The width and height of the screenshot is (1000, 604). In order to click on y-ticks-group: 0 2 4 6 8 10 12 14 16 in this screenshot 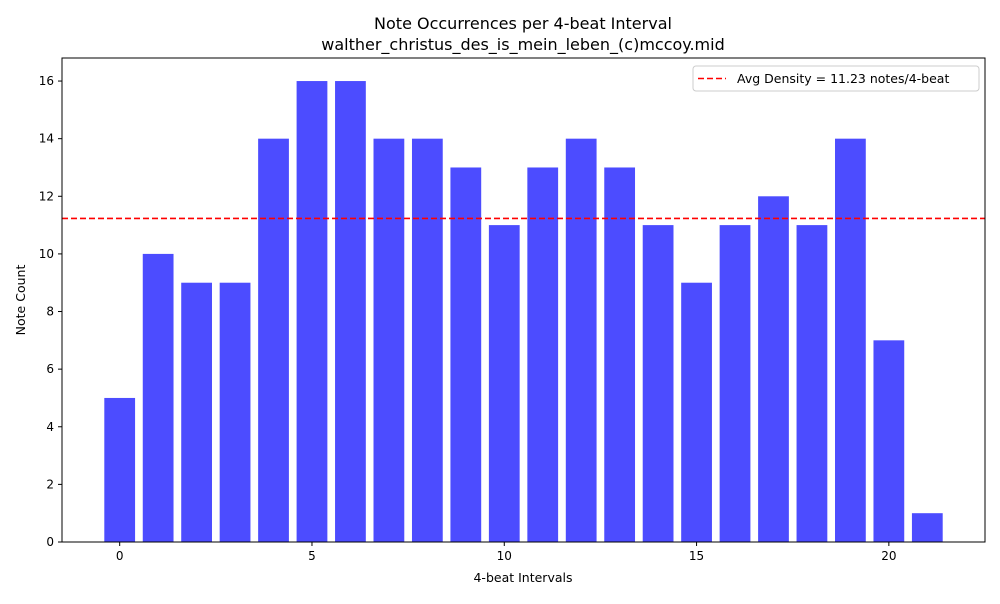, I will do `click(50, 311)`.